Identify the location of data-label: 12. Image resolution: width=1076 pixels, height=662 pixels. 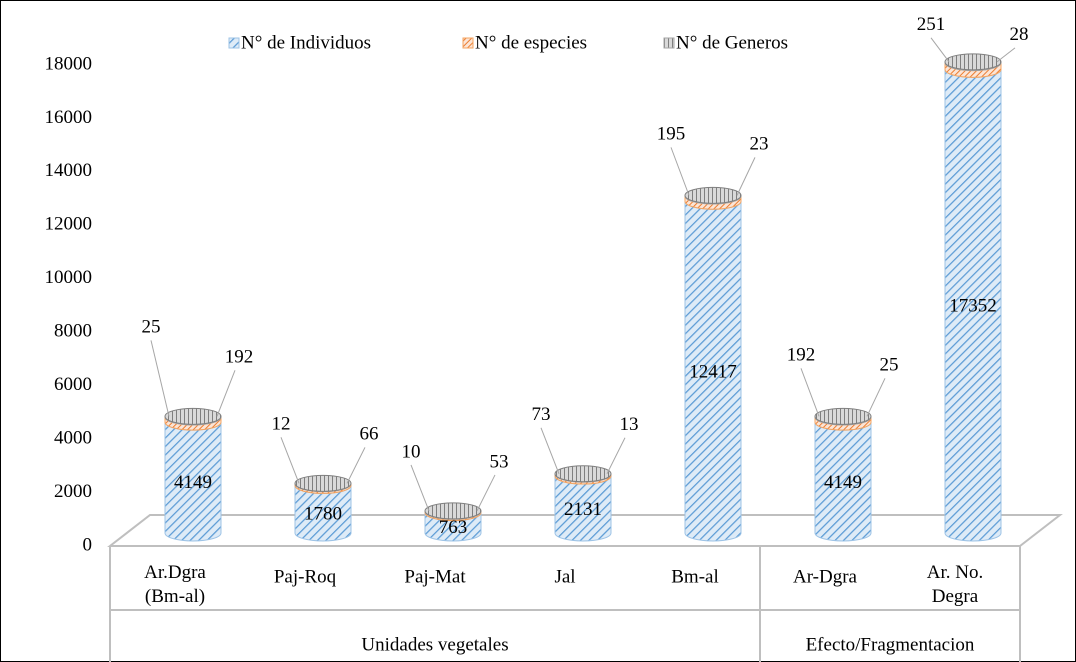
(281, 424).